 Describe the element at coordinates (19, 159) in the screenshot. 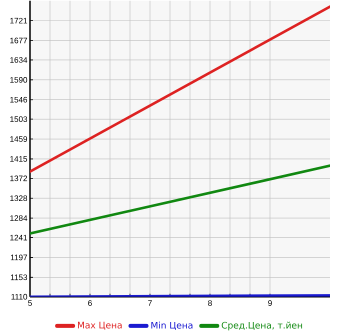

I see `y-tick-label: 1415` at that location.